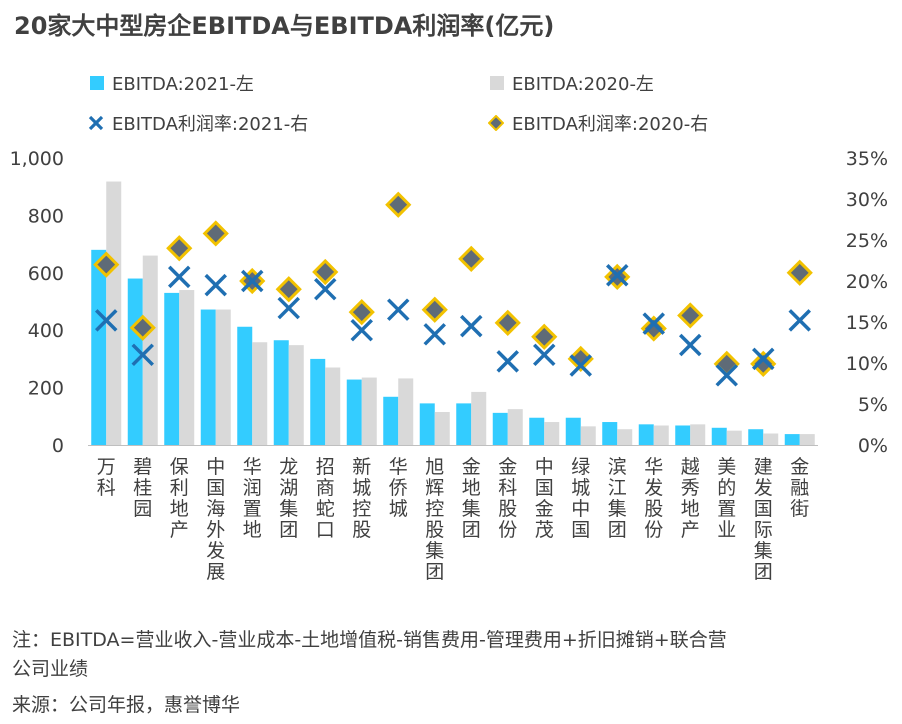 The width and height of the screenshot is (902, 724). What do you see at coordinates (471, 498) in the screenshot?
I see `x-category-label: 金地集团` at bounding box center [471, 498].